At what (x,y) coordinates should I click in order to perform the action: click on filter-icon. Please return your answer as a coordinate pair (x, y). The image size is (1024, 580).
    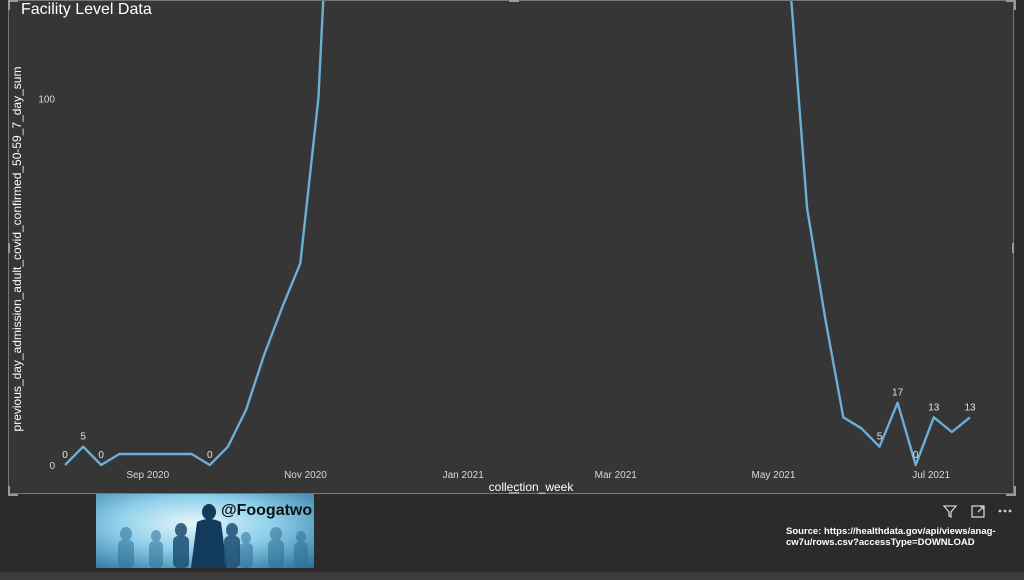
    Looking at the image, I should click on (950, 511).